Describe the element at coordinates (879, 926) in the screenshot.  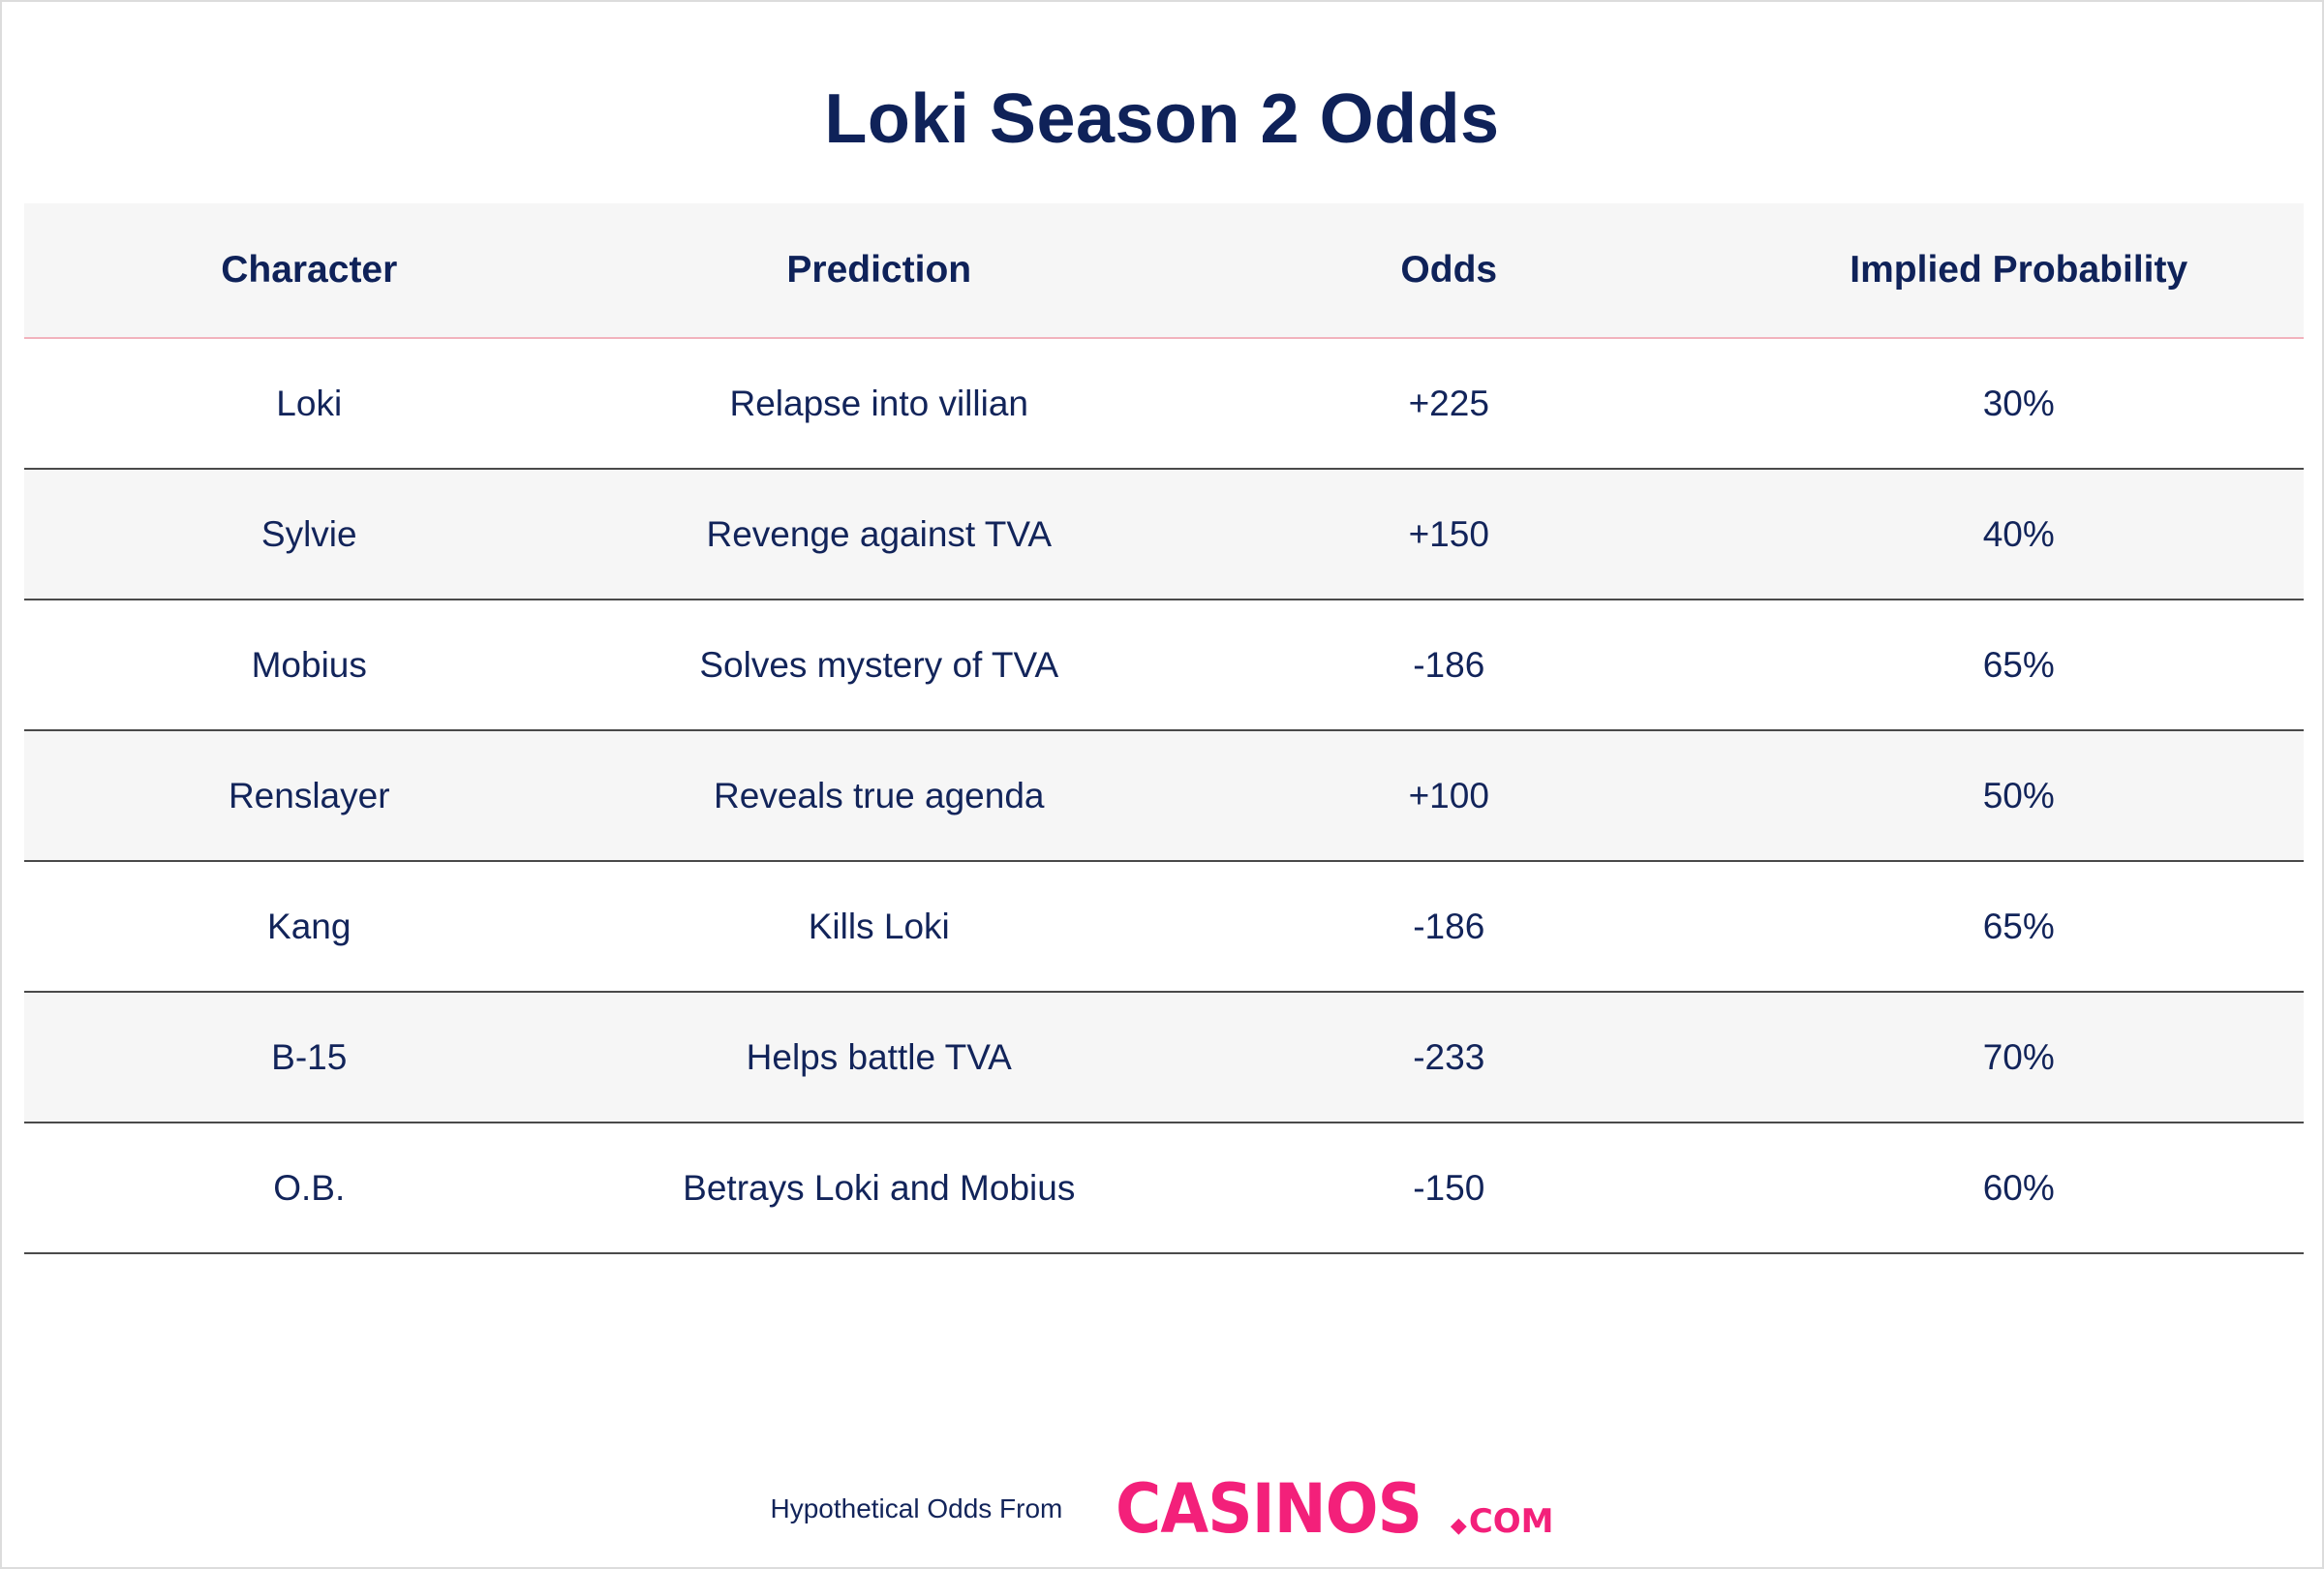
I see `prediction-cell: Kills Loki` at that location.